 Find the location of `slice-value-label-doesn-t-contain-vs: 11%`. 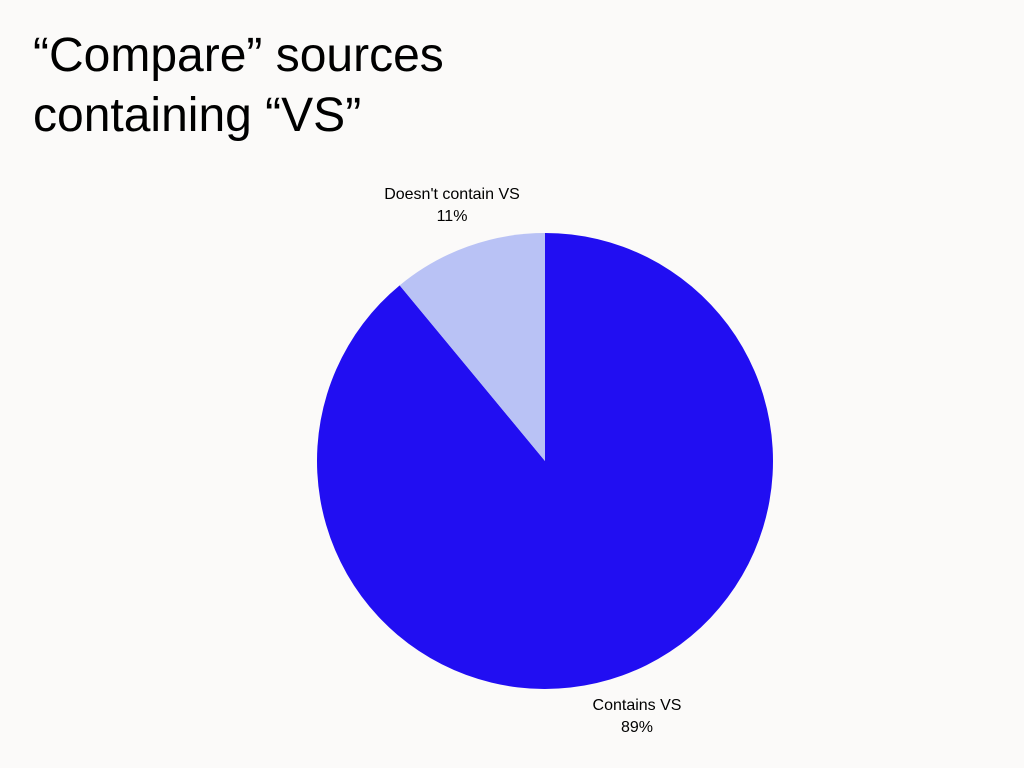

slice-value-label-doesn-t-contain-vs: 11% is located at coordinates (452, 216).